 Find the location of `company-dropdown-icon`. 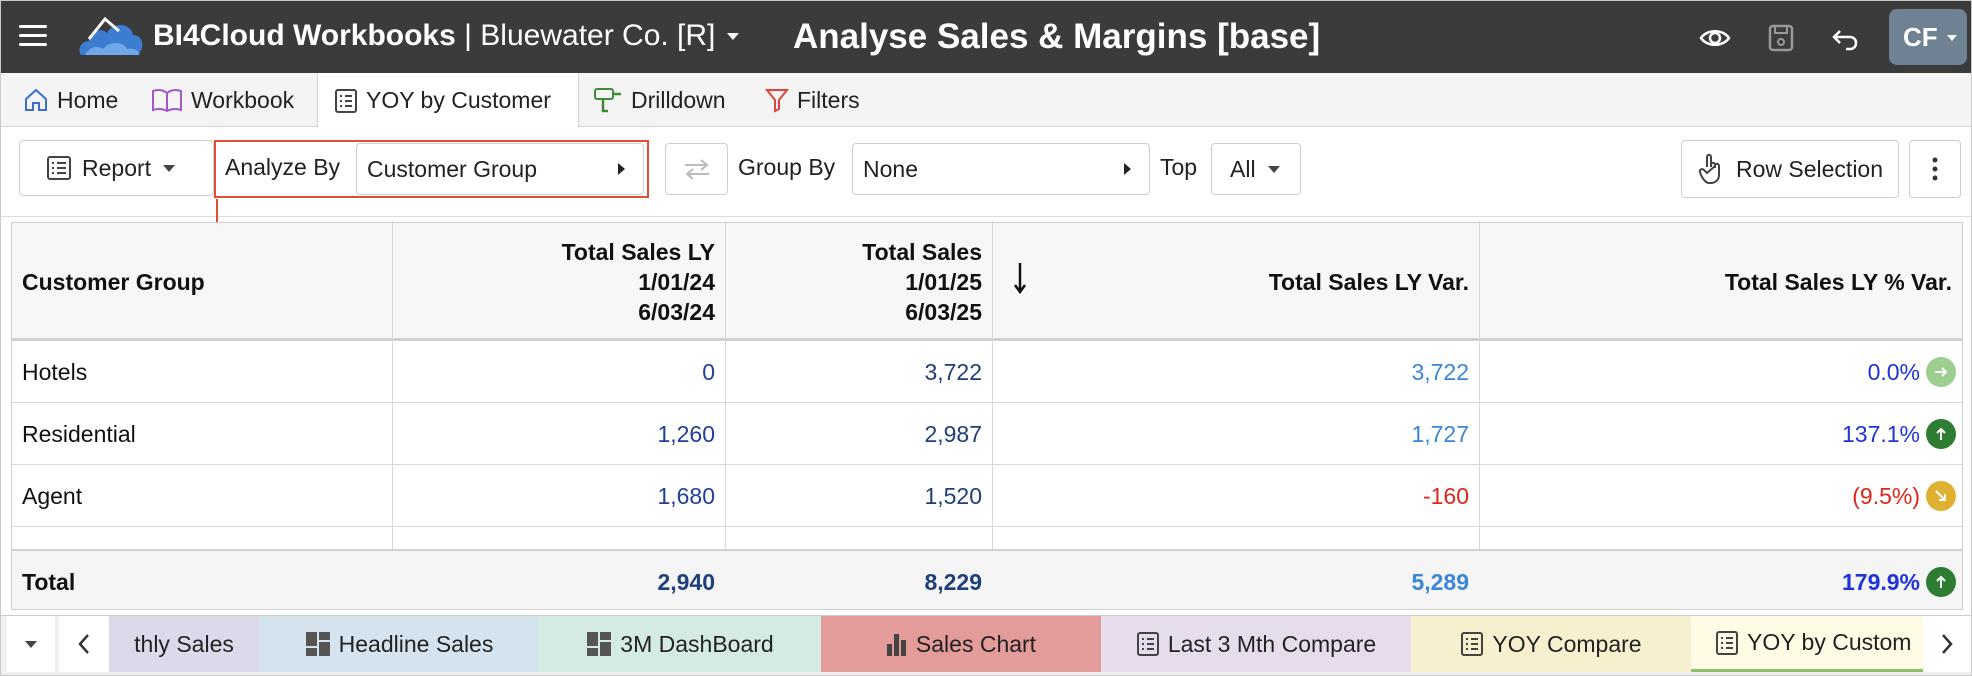

company-dropdown-icon is located at coordinates (733, 36).